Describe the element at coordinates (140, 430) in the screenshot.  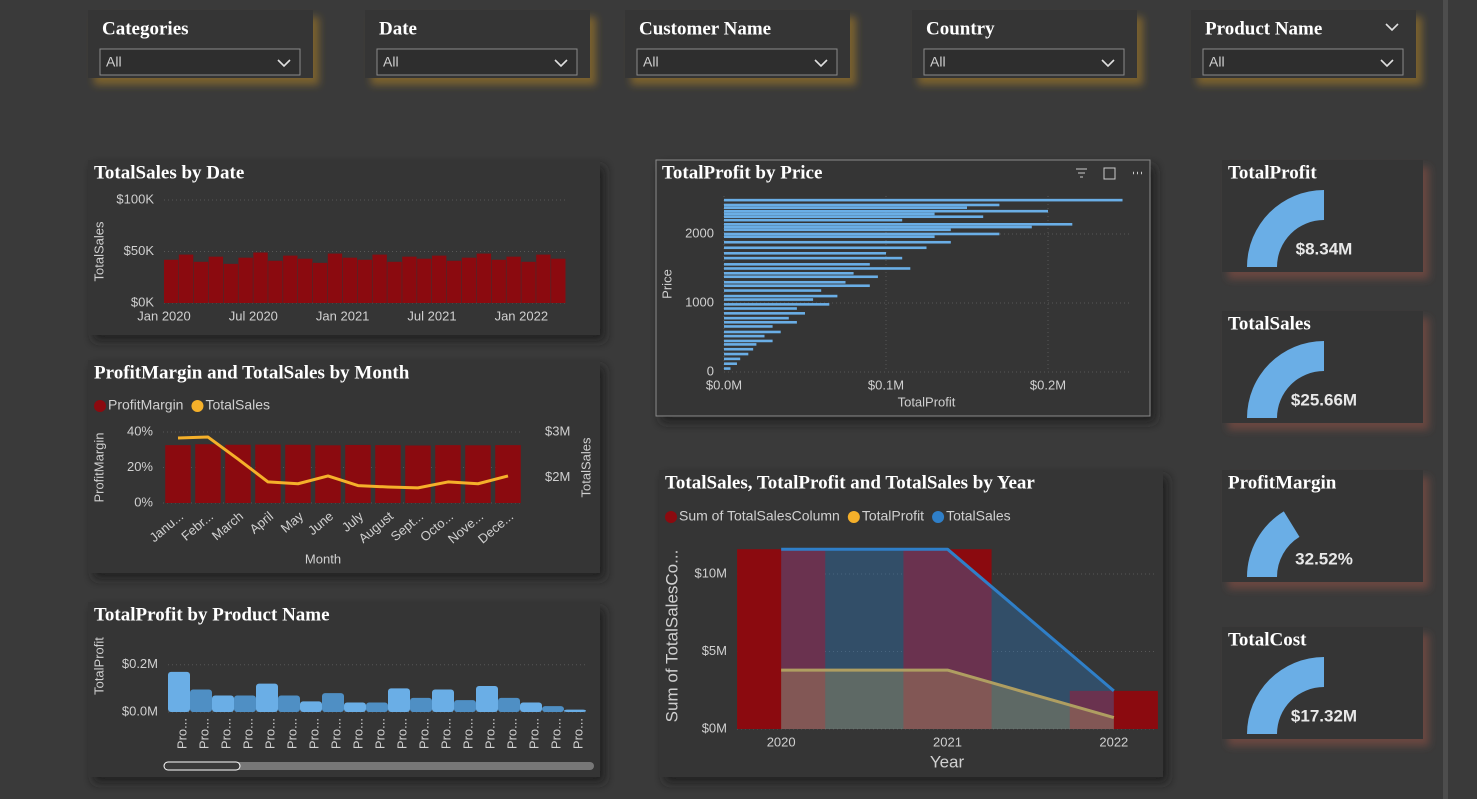
I see `y-tick-label: 40%` at that location.